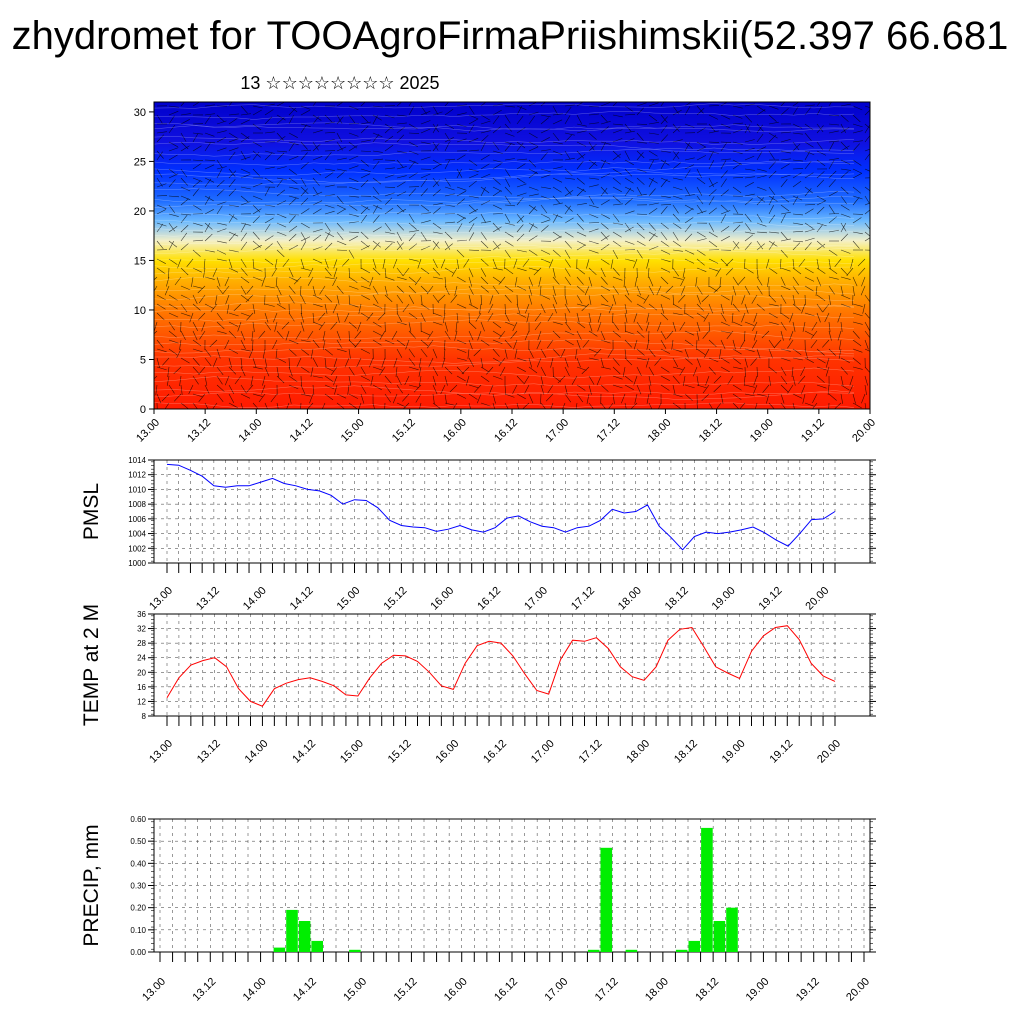  Describe the element at coordinates (711, 431) in the screenshot. I see `profile-x-tick-label: 18.12` at that location.